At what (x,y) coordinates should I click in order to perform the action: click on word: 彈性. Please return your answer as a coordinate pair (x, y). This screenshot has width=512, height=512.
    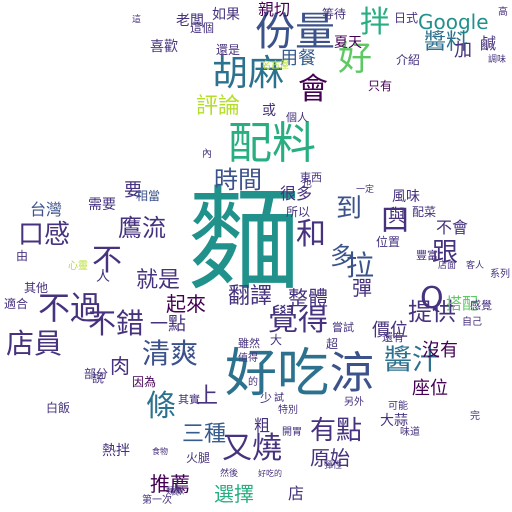
    Looking at the image, I should click on (333, 466).